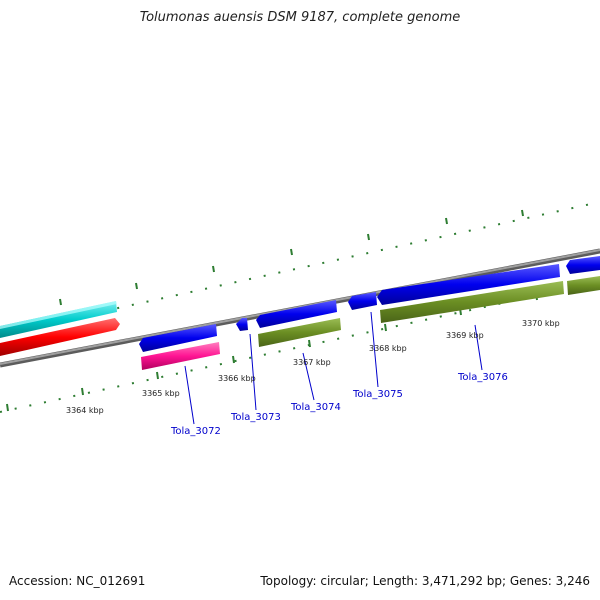  What do you see at coordinates (583, 285) in the screenshot?
I see `gene-right-olive-feature` at bounding box center [583, 285].